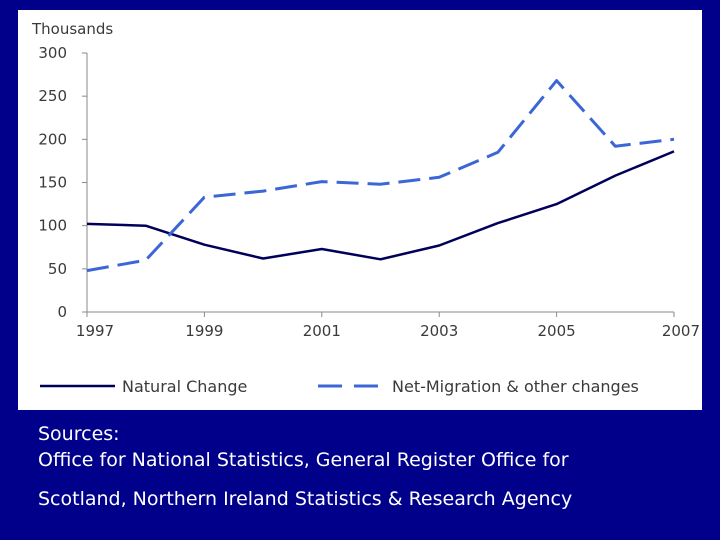 The width and height of the screenshot is (720, 540). What do you see at coordinates (515, 386) in the screenshot?
I see `legend-label: Net-Migration & other changes` at bounding box center [515, 386].